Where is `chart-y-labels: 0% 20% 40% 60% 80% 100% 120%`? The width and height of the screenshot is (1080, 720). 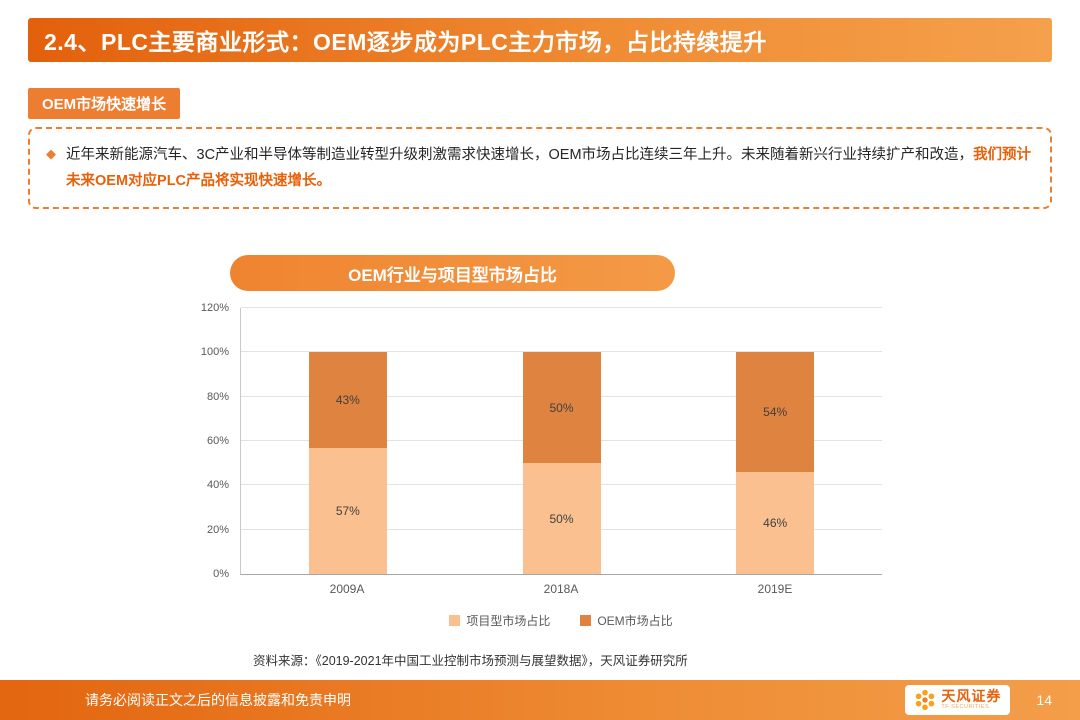 chart-y-labels: 0% 20% 40% 60% 80% 100% 120% is located at coordinates (214, 441).